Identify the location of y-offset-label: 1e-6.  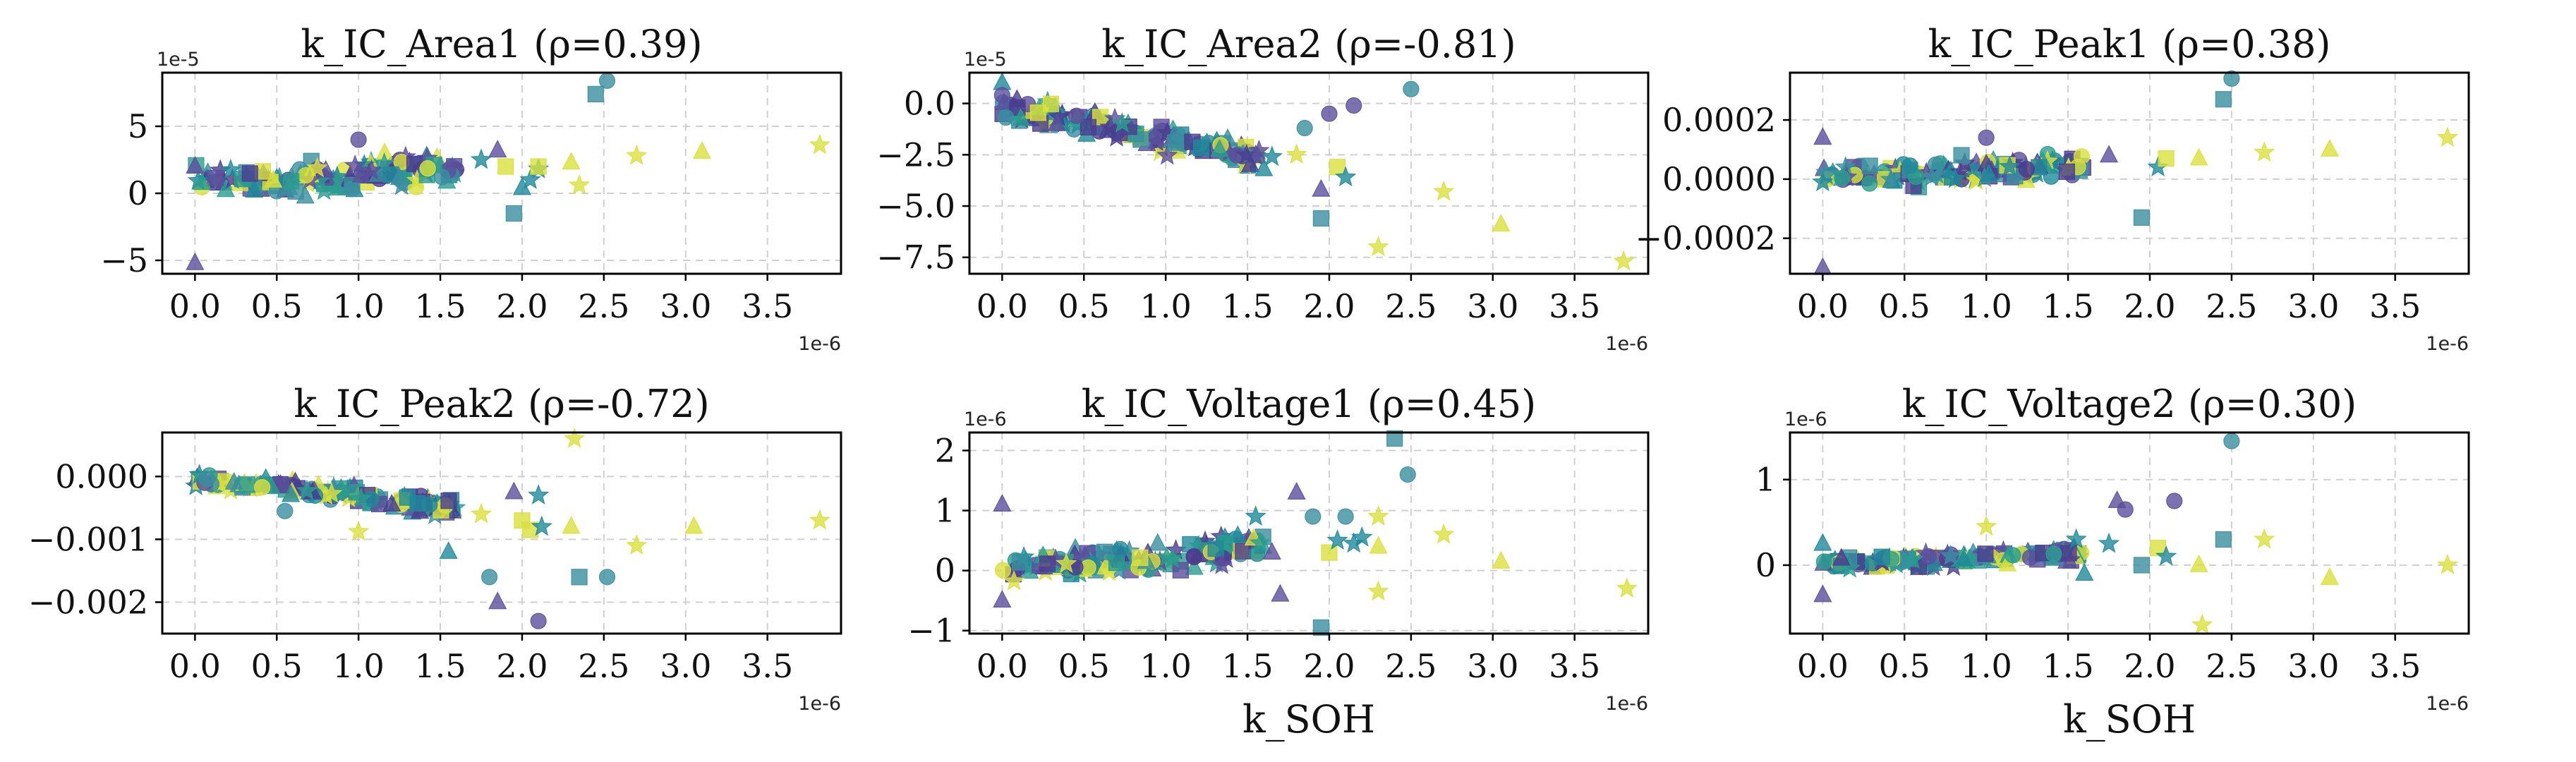
(986, 419).